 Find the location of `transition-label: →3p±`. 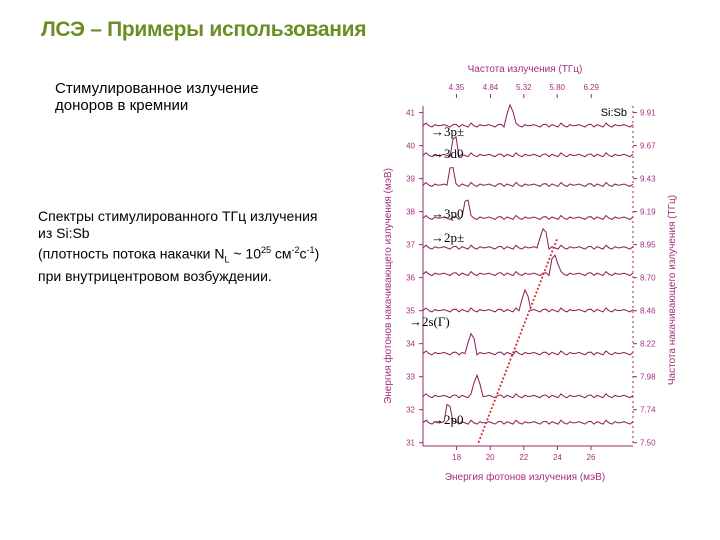

transition-label: →3p± is located at coordinates (447, 131).